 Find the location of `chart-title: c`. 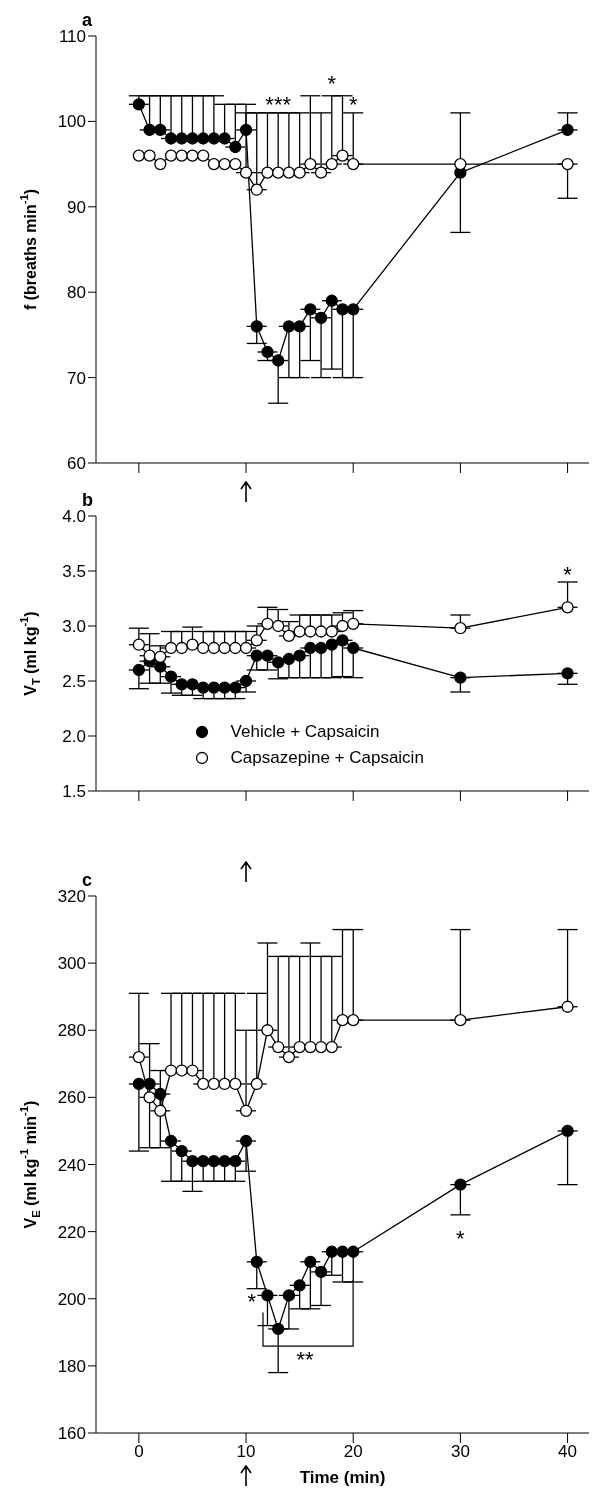

chart-title: c is located at coordinates (87, 880).